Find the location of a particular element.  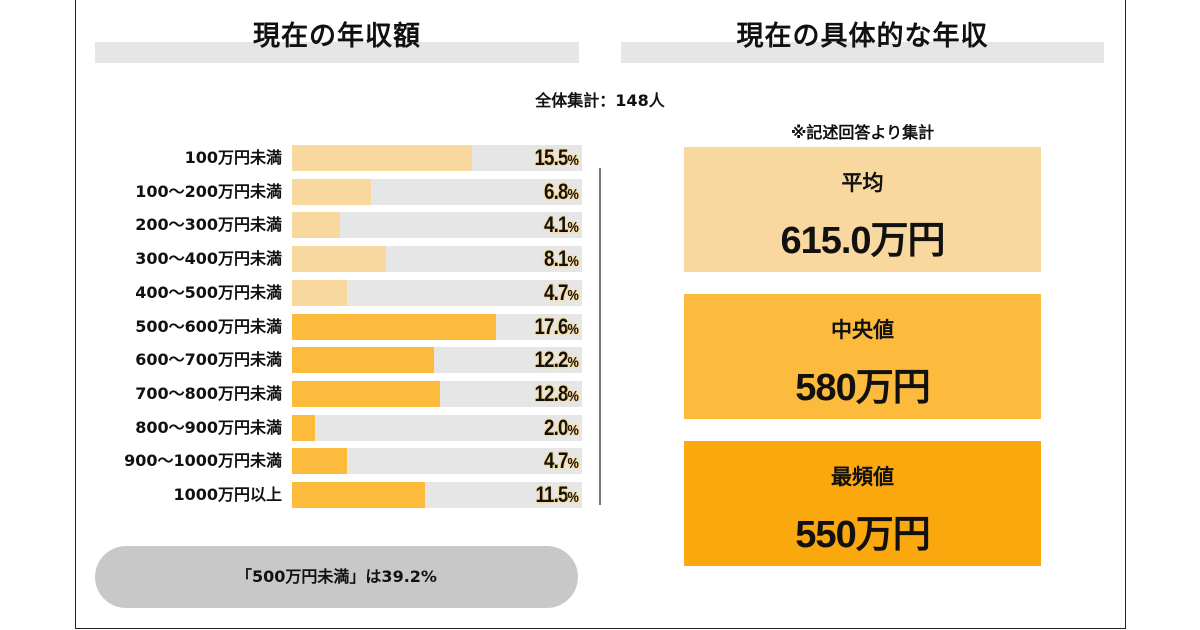

value-number: 15.5 is located at coordinates (551, 157).